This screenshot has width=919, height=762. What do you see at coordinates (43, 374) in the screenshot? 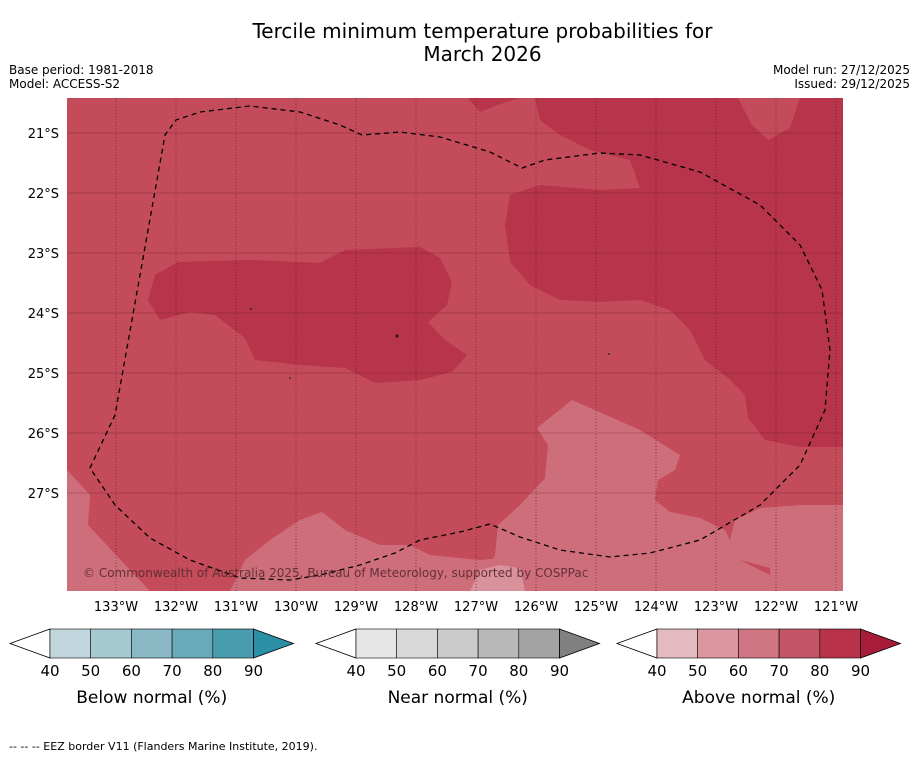
I see `lat-label: 25°S` at bounding box center [43, 374].